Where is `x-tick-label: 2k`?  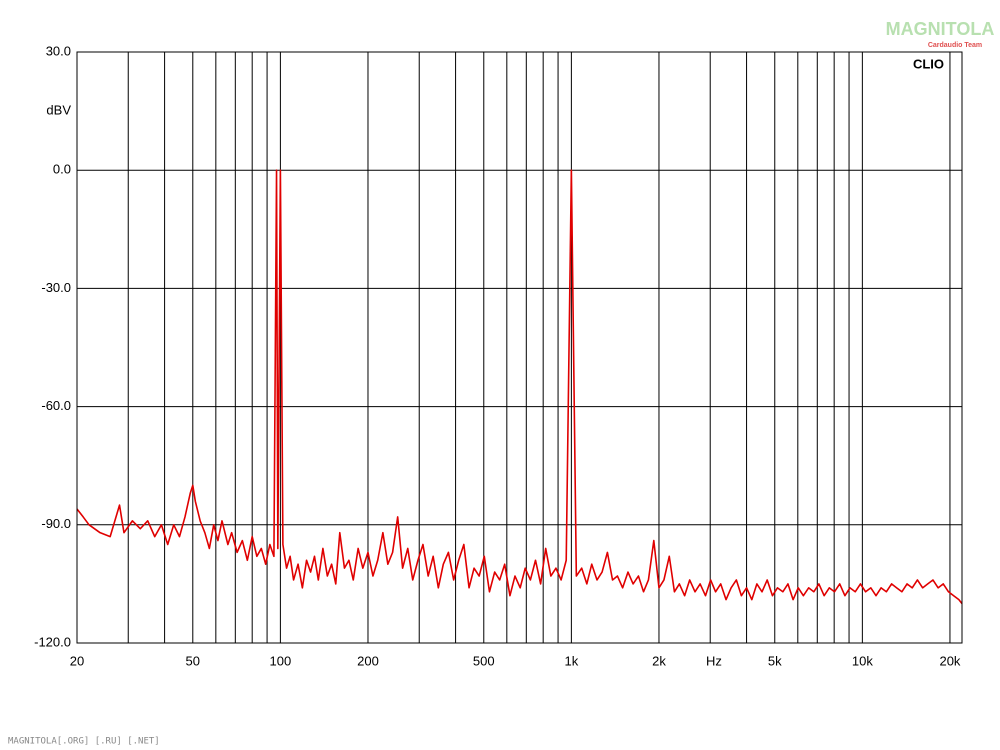 x-tick-label: 2k is located at coordinates (659, 660).